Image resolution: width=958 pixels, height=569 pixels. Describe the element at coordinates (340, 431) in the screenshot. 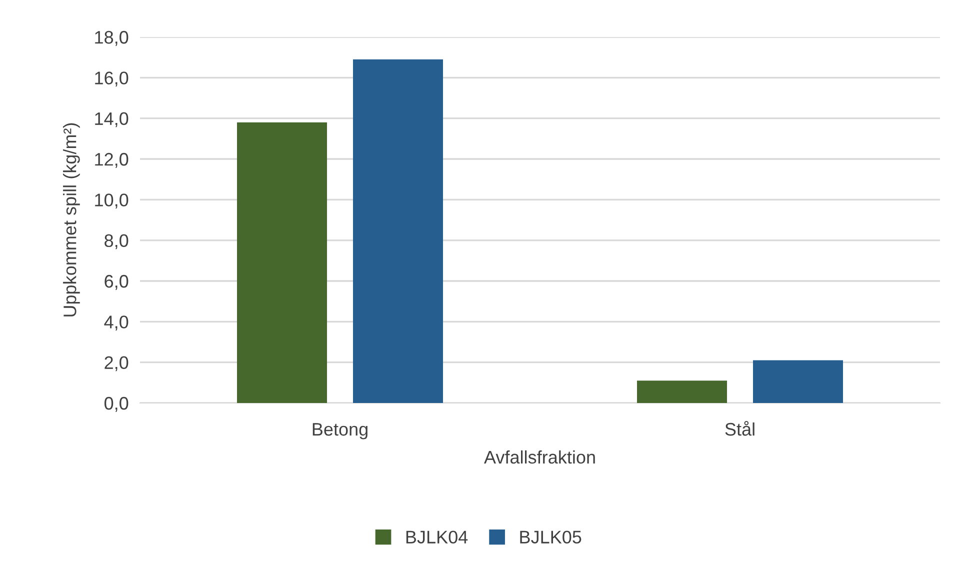

I see `x-tick-label: Betong` at that location.